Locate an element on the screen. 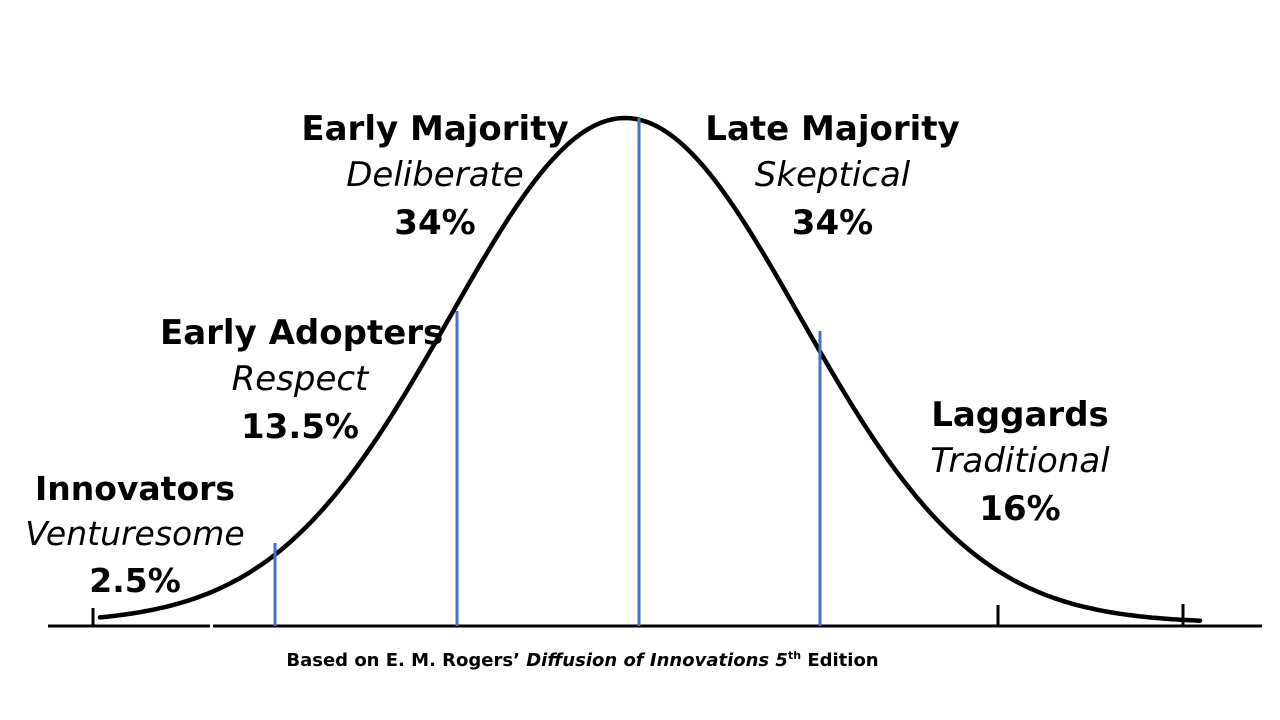 The height and width of the screenshot is (720, 1280). segment-name: Early Majority is located at coordinates (435, 129).